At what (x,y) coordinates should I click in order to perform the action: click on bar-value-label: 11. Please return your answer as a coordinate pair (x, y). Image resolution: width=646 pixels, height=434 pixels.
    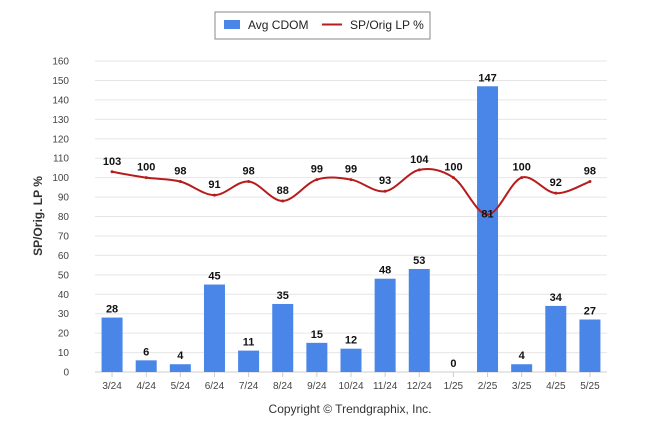
    Looking at the image, I should click on (249, 343).